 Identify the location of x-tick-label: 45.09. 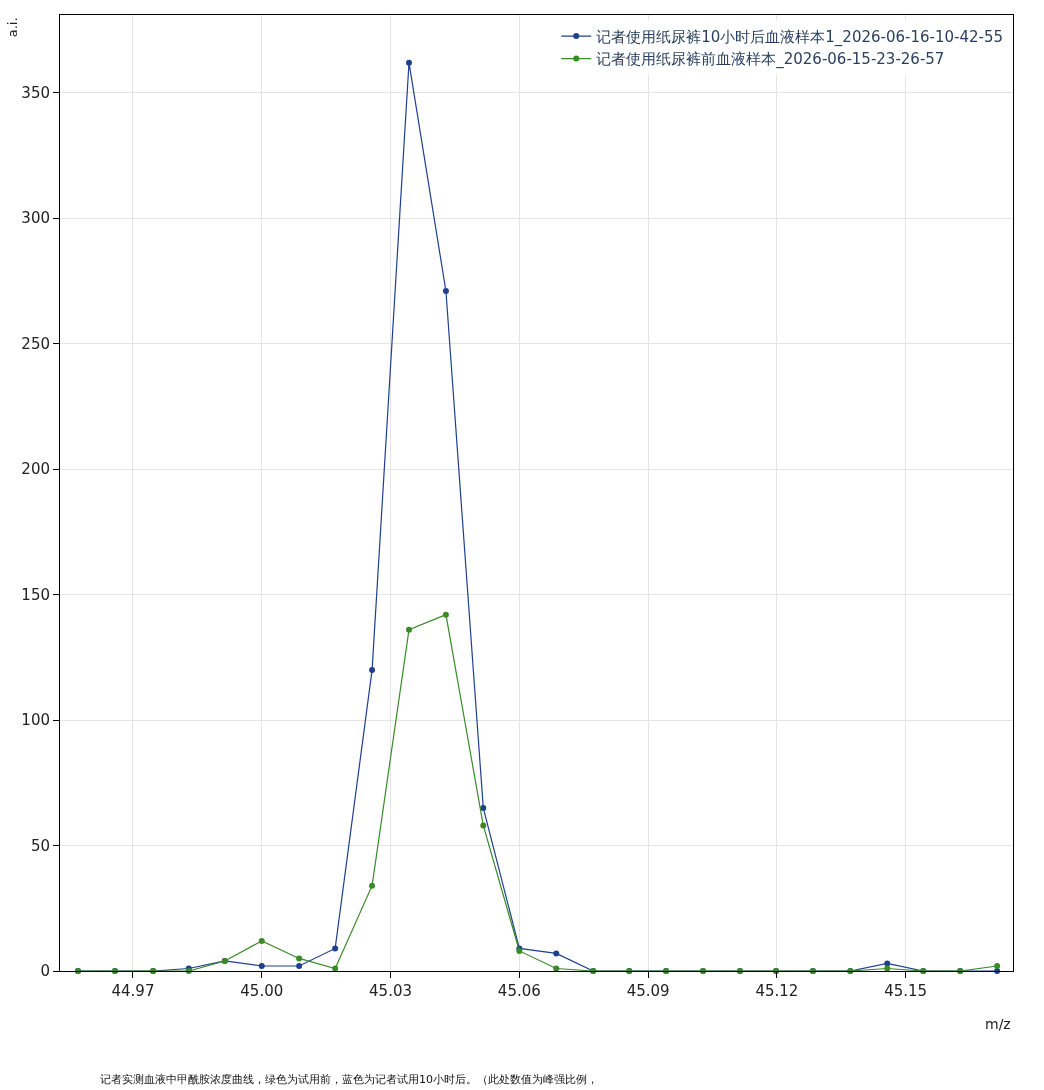
(648, 991).